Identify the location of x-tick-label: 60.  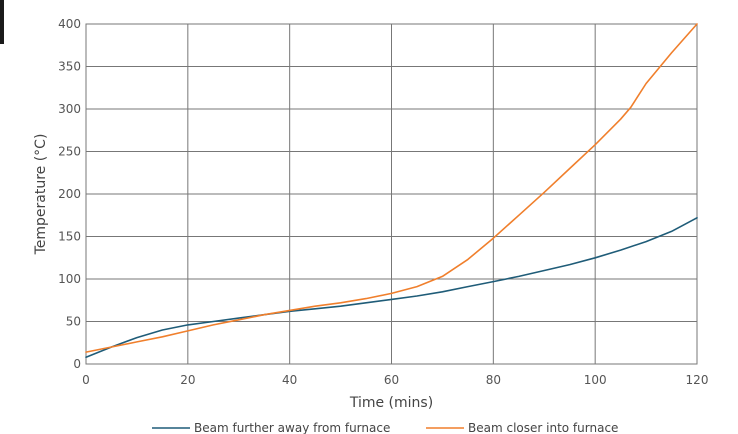
(391, 380).